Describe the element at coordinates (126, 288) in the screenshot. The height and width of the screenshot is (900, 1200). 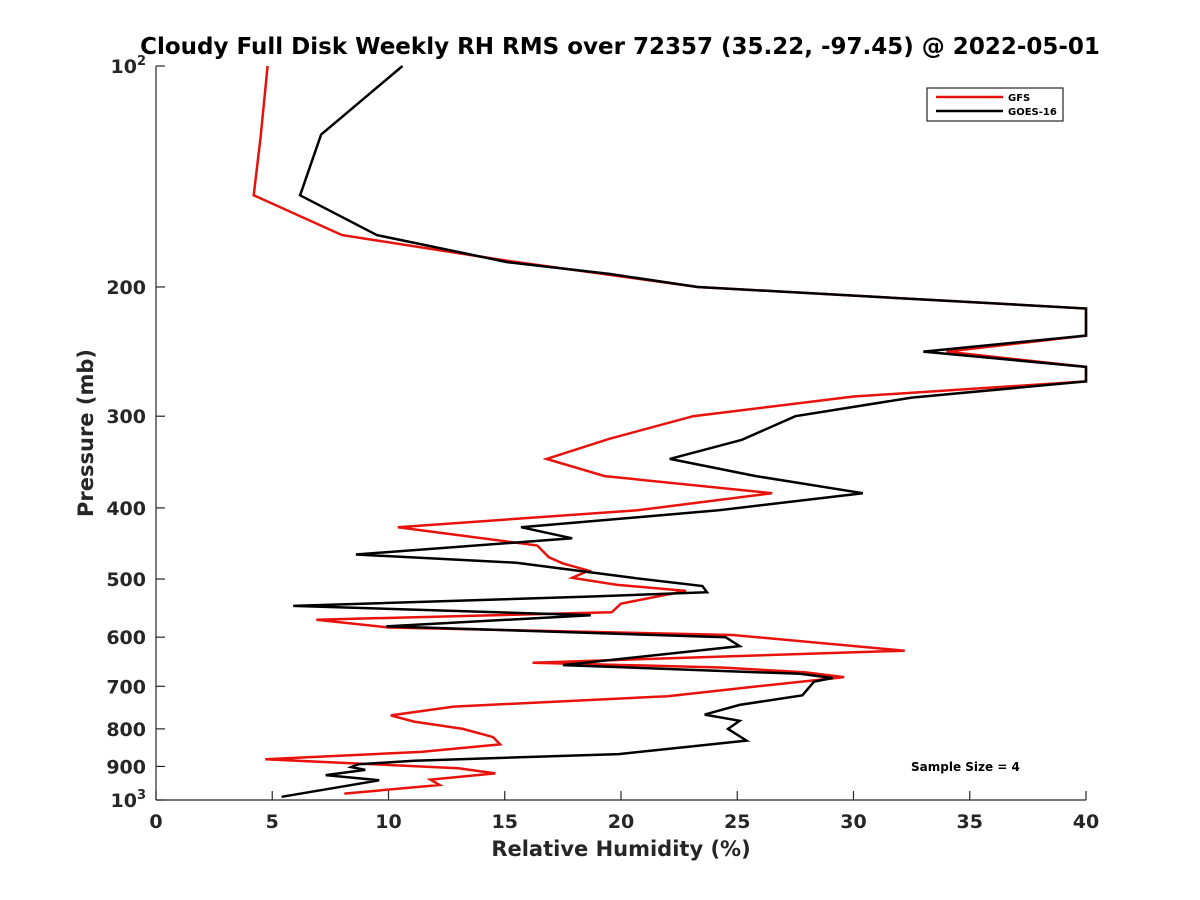
I see `y-tick-label: 200` at that location.